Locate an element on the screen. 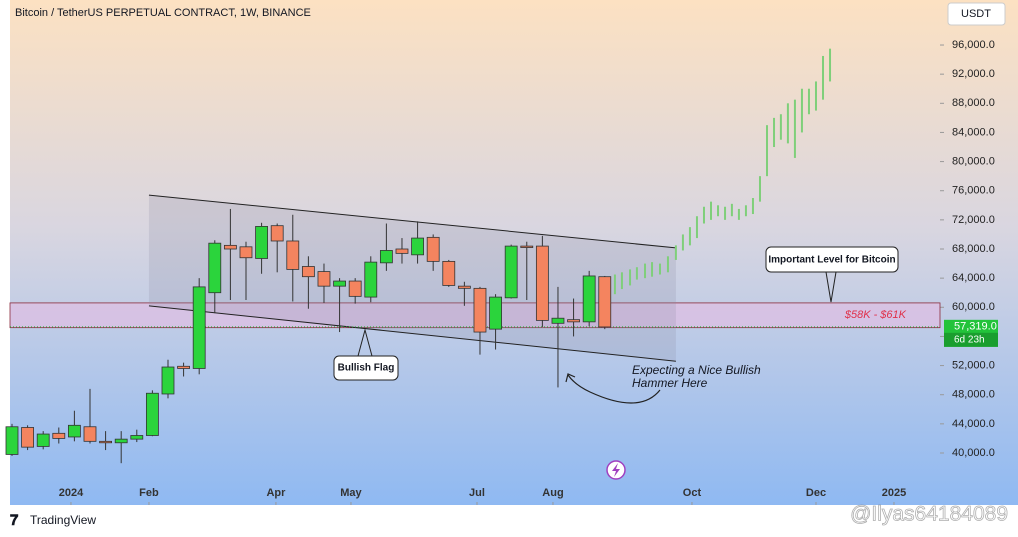  watermark: @Ilyas64184089 is located at coordinates (929, 514).